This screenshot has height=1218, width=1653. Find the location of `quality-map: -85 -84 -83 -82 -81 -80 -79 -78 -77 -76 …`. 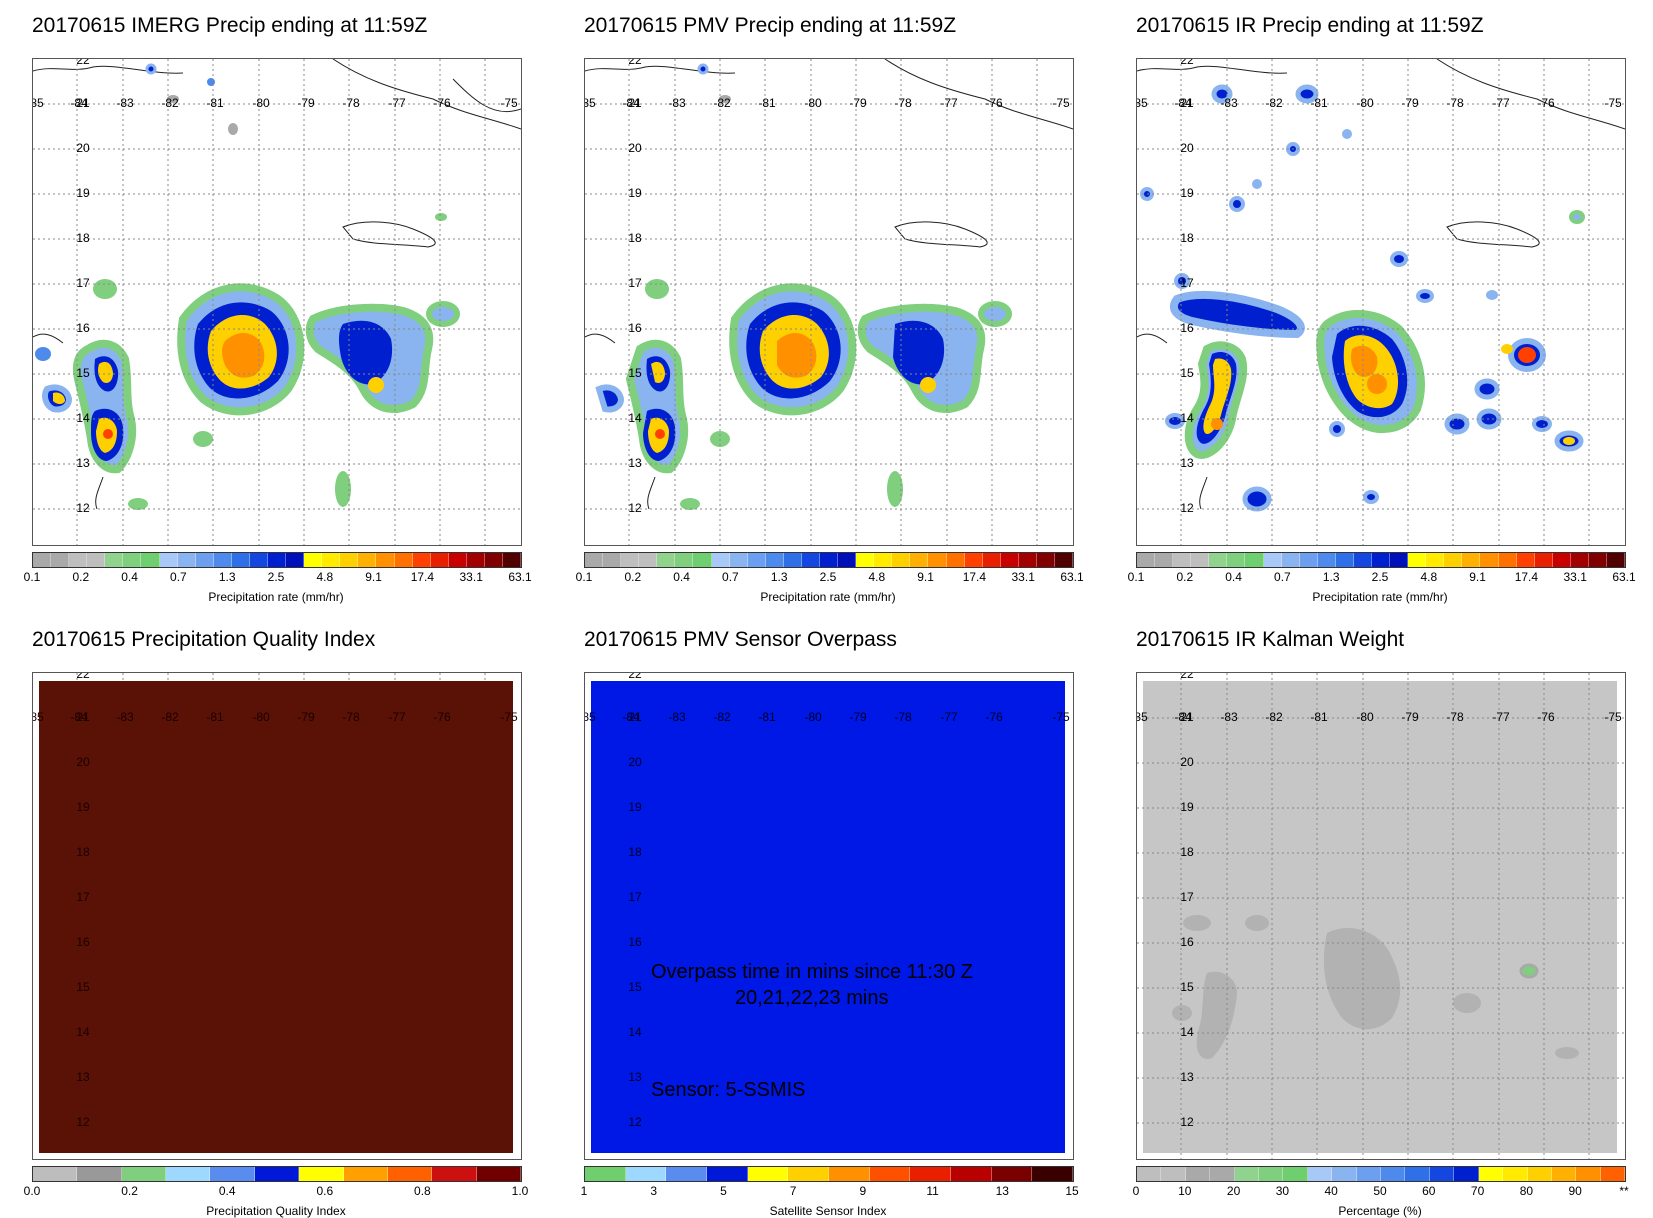

quality-map: -85 -84 -83 -82 -81 -80 -79 -78 -77 -76 … is located at coordinates (277, 916).